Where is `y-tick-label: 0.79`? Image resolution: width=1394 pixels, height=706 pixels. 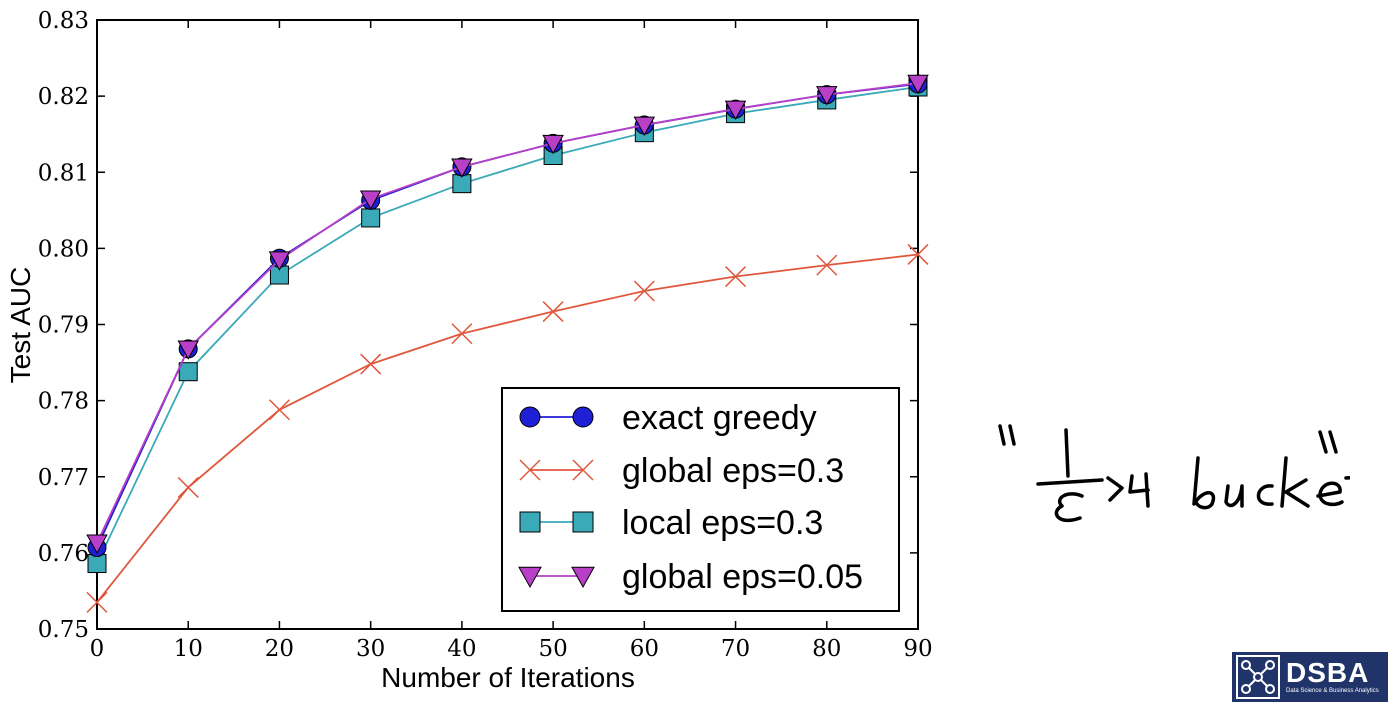
y-tick-label: 0.79 is located at coordinates (63, 326).